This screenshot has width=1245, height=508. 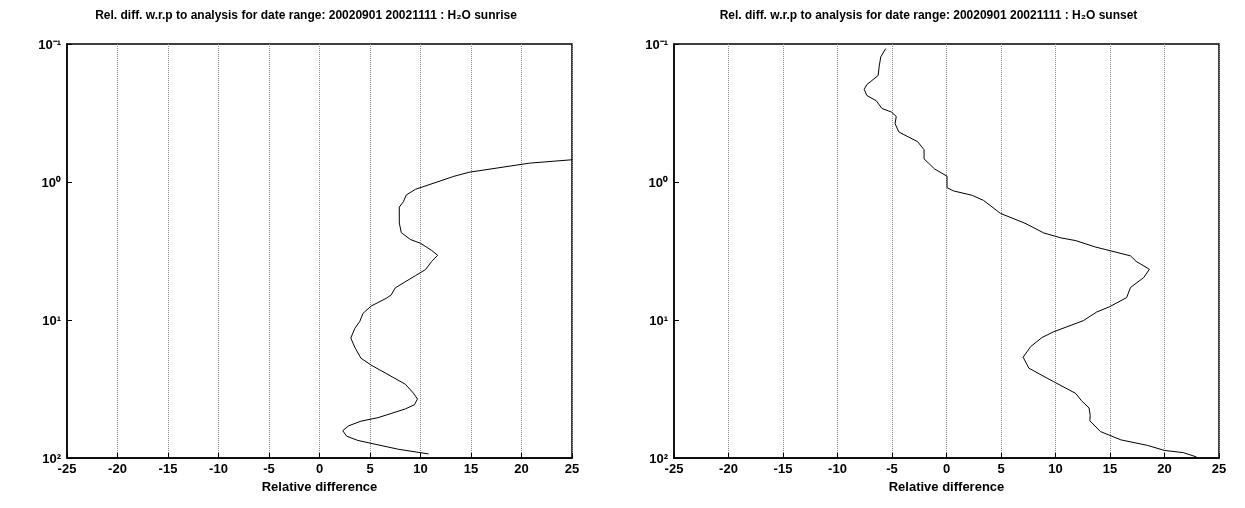 I want to click on chart-title: Rel. diff. w.r.p to analysis for date range: 20020901 20021111 : H₂O sunrise, so click(x=306, y=15).